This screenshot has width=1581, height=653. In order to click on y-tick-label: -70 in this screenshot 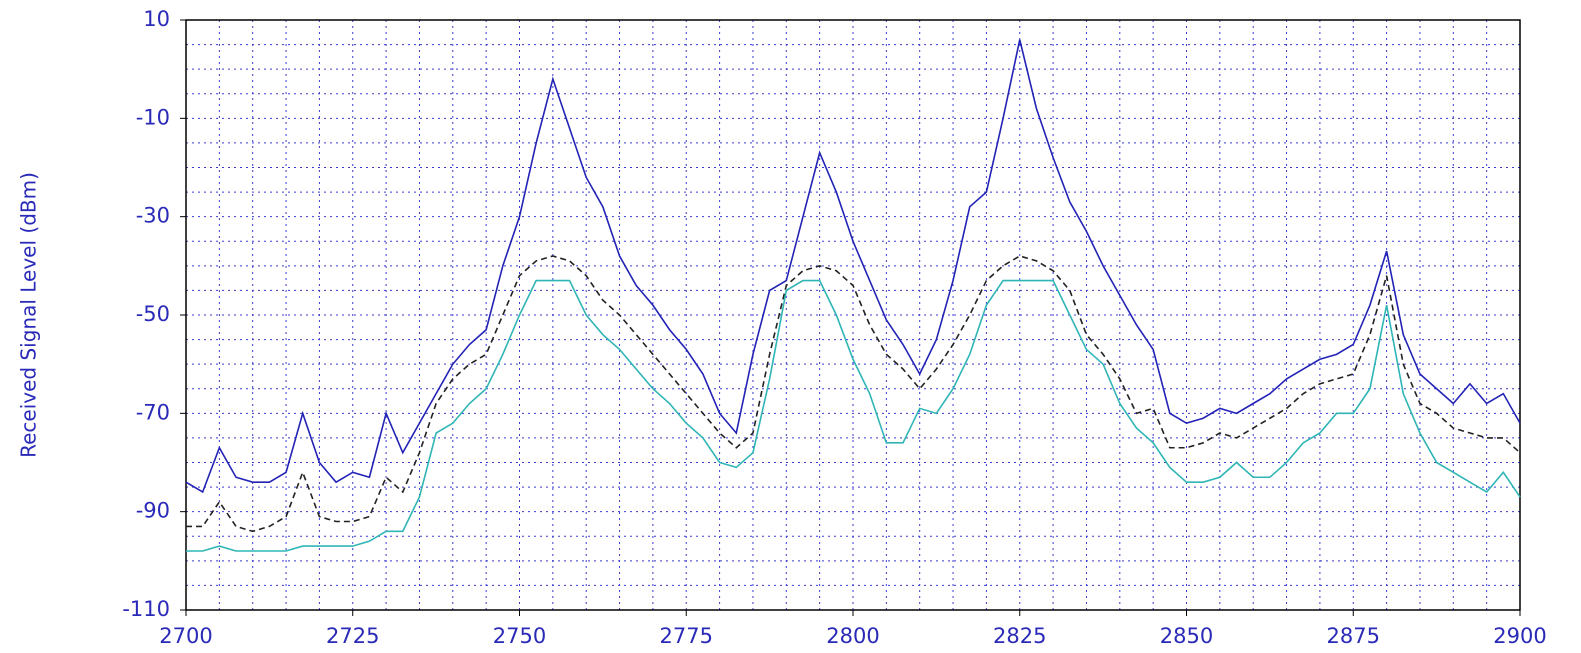, I will do `click(153, 412)`.